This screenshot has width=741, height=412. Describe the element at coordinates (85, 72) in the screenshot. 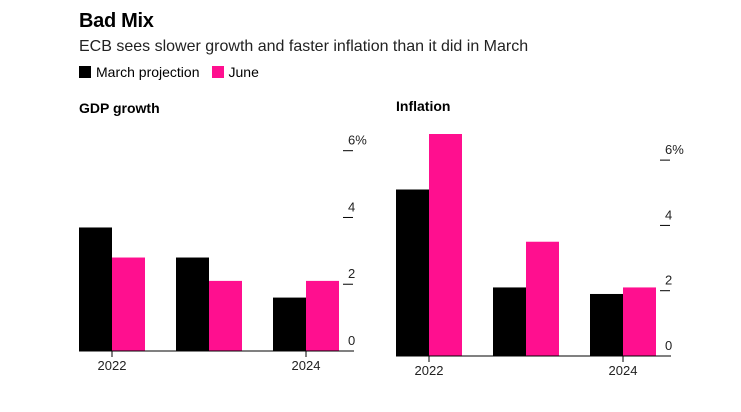

I see `legend-swatch-march` at that location.